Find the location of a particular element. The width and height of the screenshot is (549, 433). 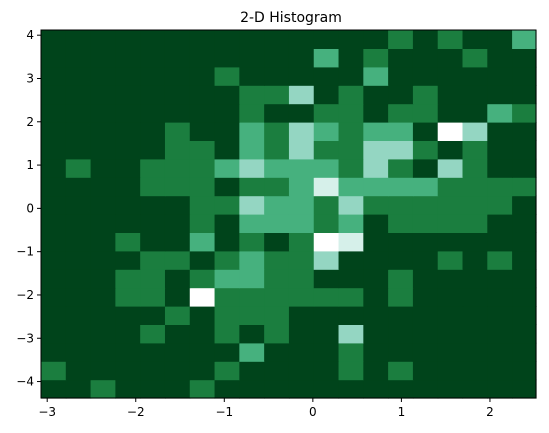

y-tick-label: 3 is located at coordinates (30, 78).